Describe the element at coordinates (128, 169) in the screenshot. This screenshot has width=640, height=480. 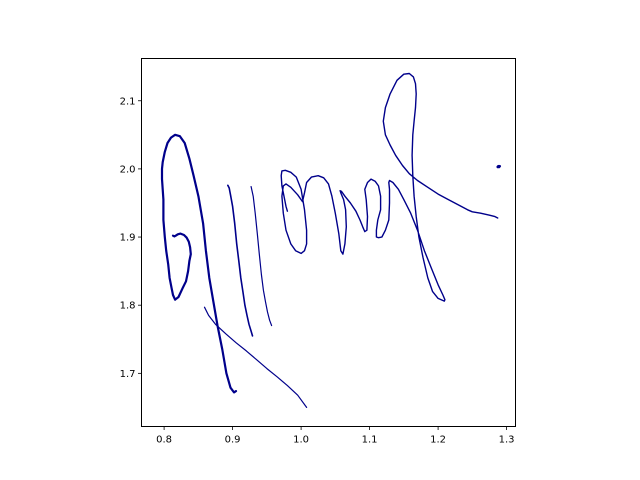
I see `y-tick-label: 2.0` at that location.